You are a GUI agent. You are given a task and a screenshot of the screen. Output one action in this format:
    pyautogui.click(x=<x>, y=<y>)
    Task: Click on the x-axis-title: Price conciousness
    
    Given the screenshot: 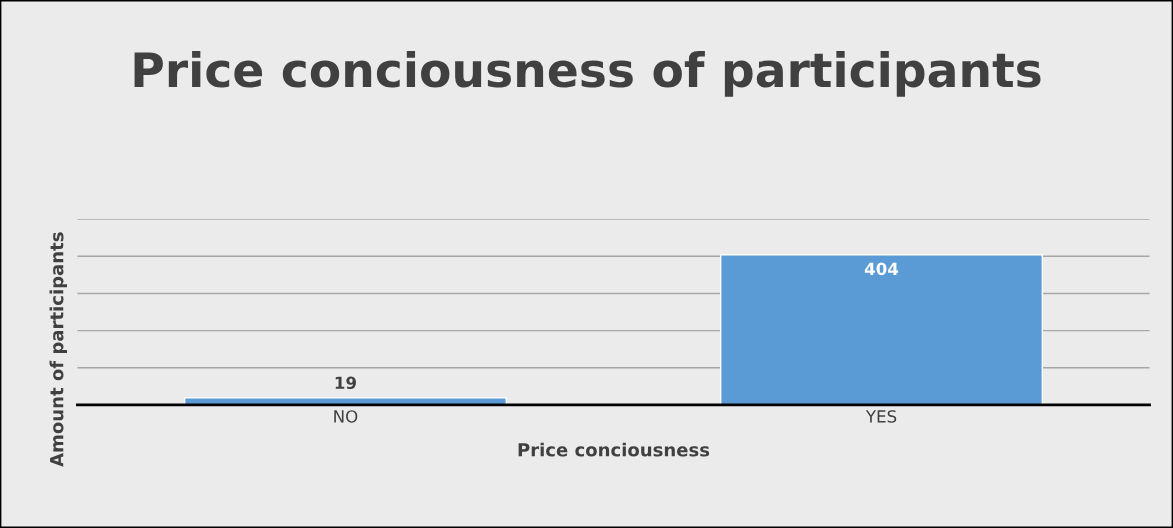 What is the action you would take?
    pyautogui.click(x=614, y=449)
    